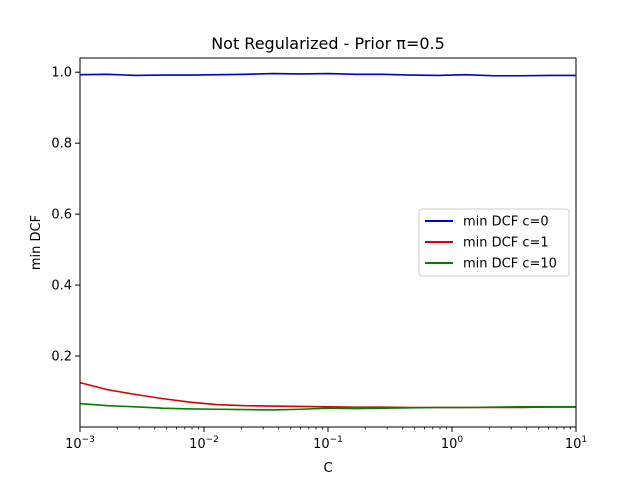 The image size is (640, 480). I want to click on x-axis-ticks: 10⁻³ 10⁻² 10⁻¹ 10⁰ 10¹, so click(326, 439).